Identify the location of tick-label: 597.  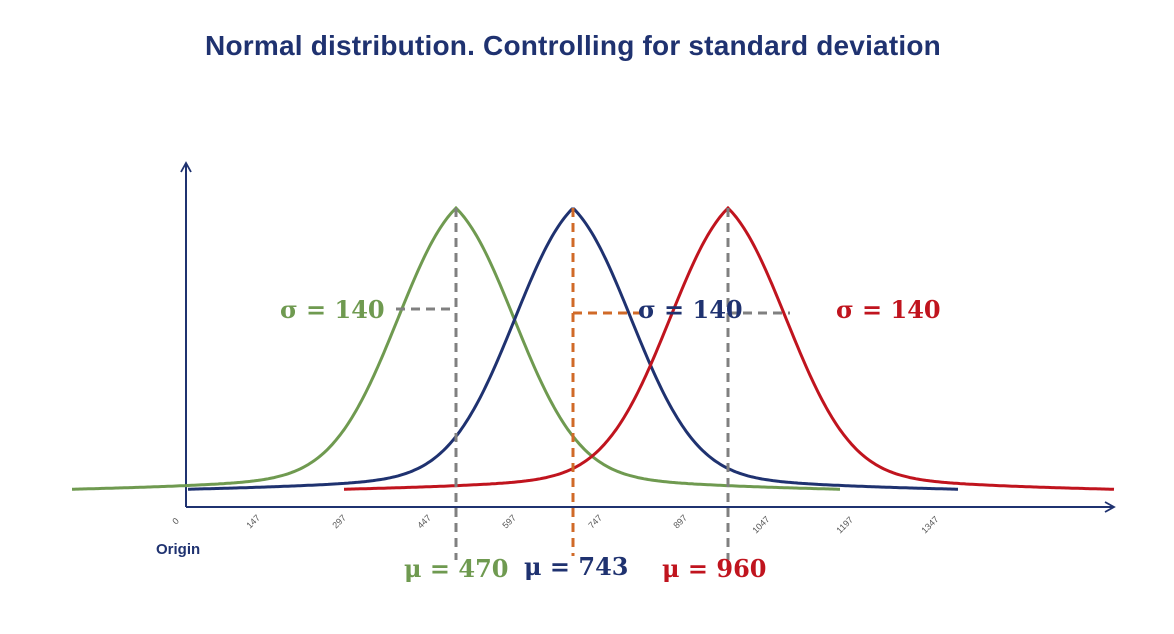
(509, 522).